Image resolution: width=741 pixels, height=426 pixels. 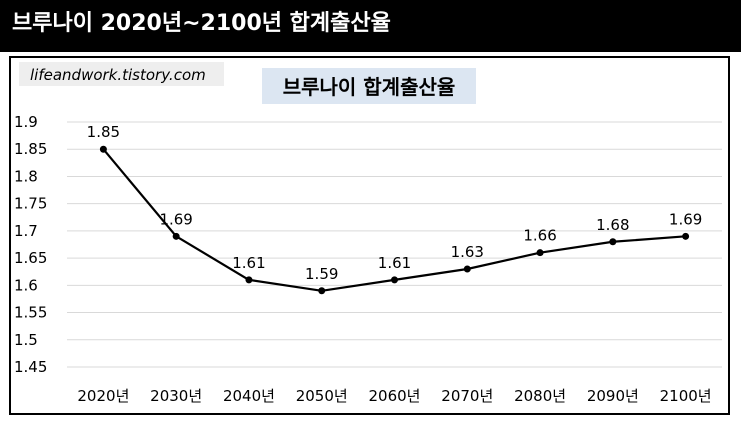 What do you see at coordinates (26, 176) in the screenshot?
I see `y-tick-label: 1.8` at bounding box center [26, 176].